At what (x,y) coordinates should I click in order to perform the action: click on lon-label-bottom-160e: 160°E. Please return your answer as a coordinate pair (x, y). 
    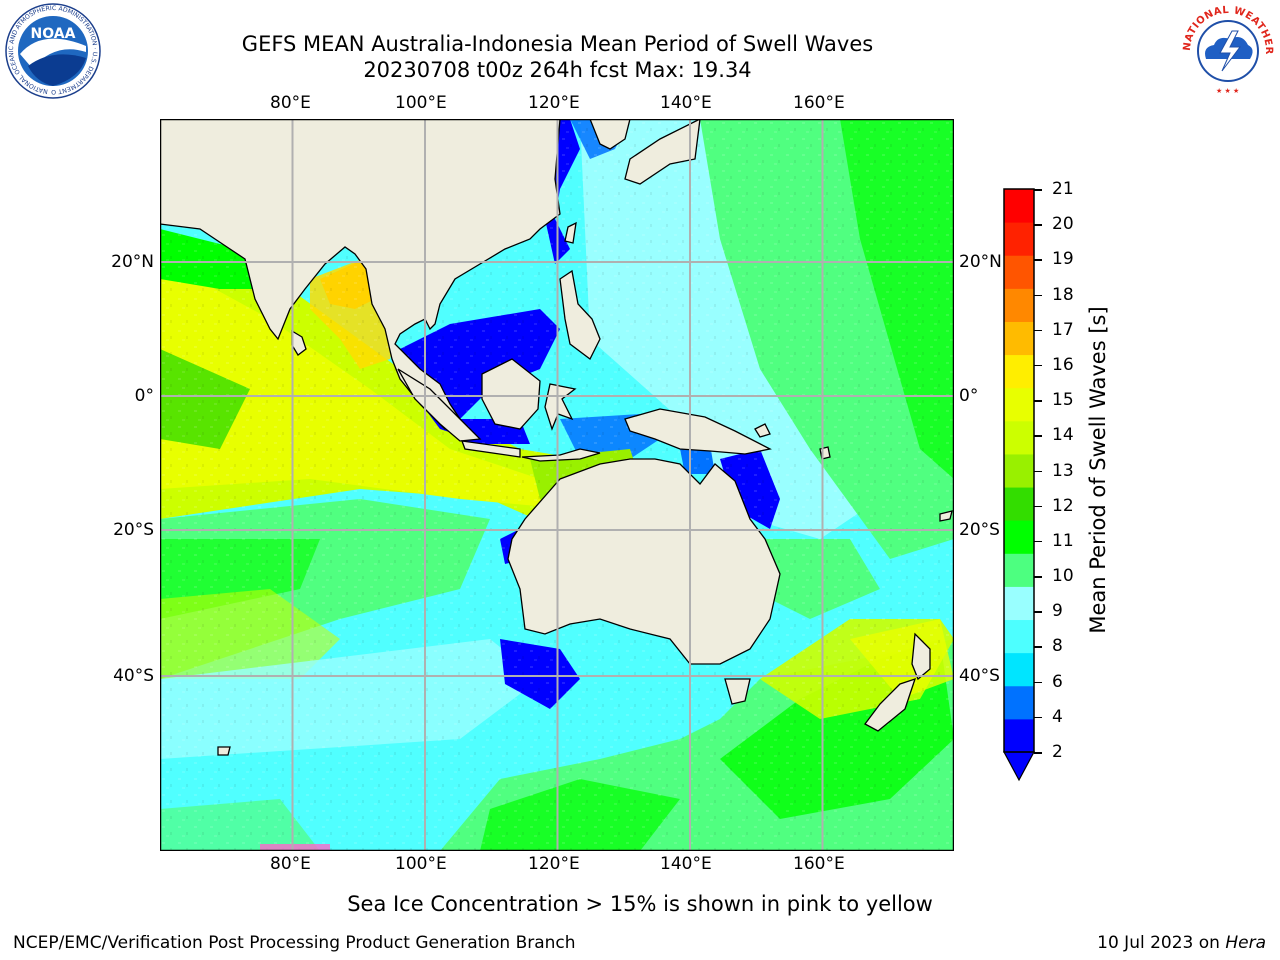
    Looking at the image, I should click on (819, 864).